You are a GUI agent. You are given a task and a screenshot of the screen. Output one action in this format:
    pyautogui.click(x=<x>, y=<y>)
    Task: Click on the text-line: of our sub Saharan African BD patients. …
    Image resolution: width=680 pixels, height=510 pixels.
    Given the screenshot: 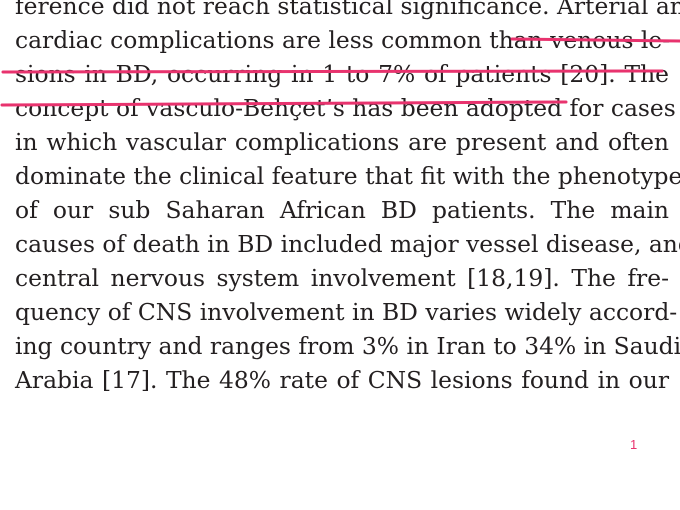 What is the action you would take?
    pyautogui.click(x=342, y=210)
    